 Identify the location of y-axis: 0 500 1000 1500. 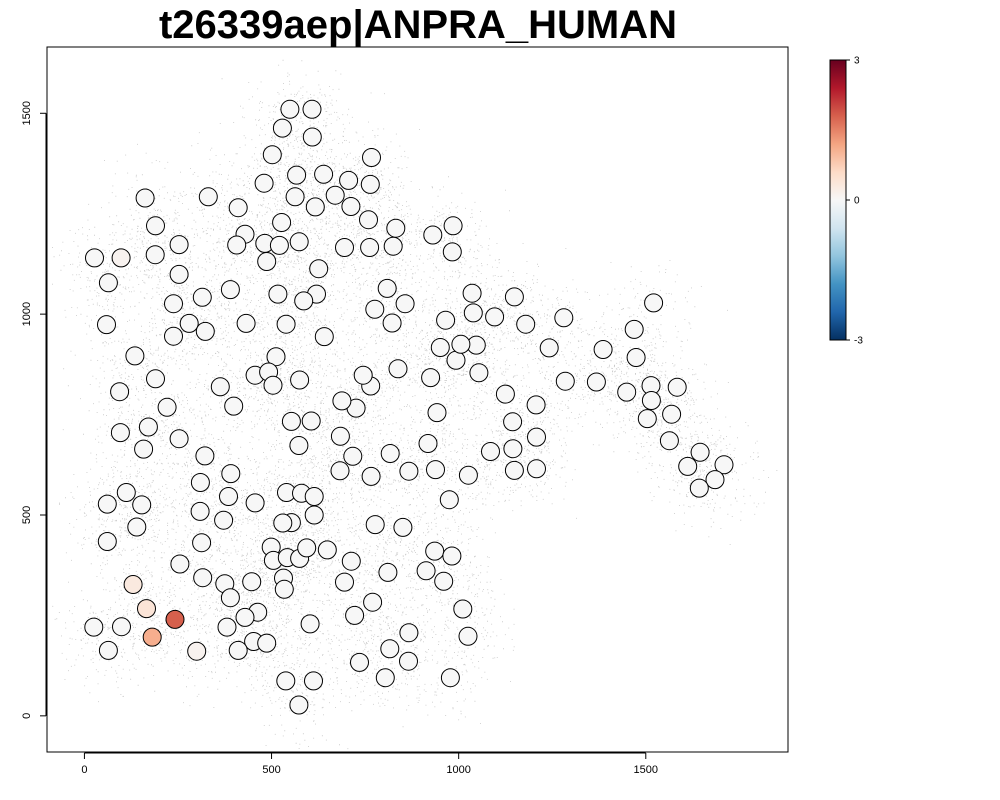
(34, 410).